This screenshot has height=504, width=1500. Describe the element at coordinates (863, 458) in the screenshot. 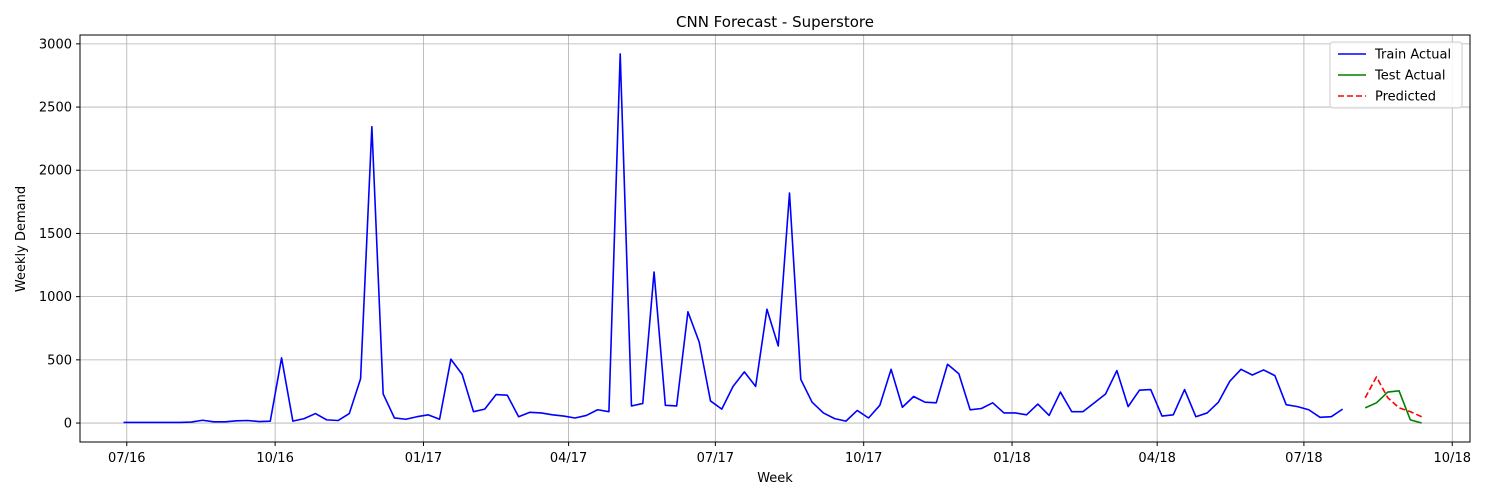

I see `x-tick-label: 10/17` at that location.